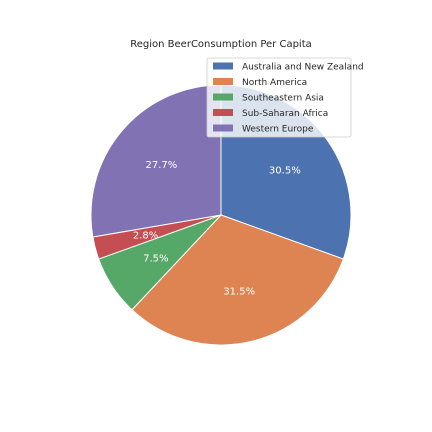  I want to click on pie-slice-label-2: 7.5%, so click(155, 258).